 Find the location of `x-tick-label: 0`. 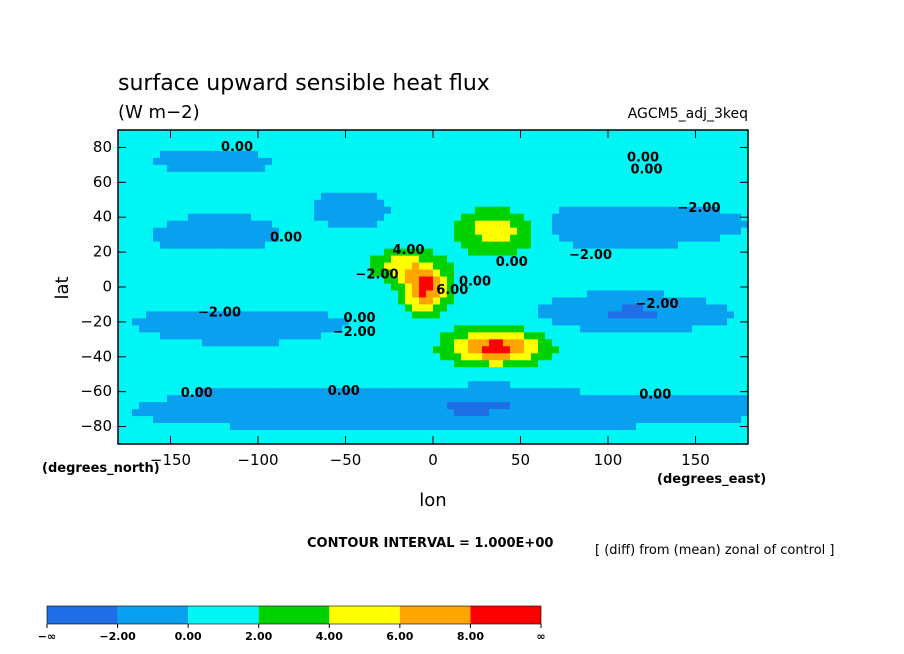

x-tick-label: 0 is located at coordinates (433, 460).